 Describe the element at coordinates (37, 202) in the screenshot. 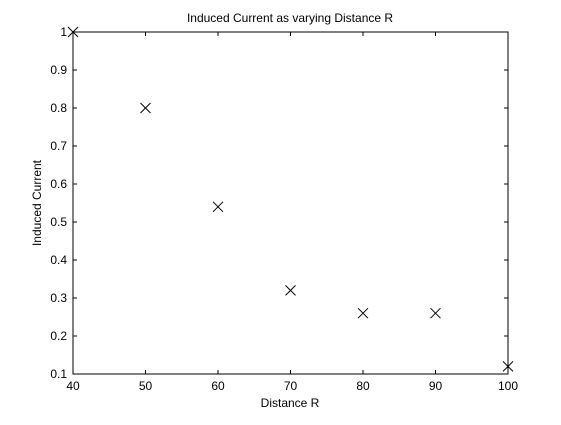

I see `y-axis-label: Induced Current` at that location.